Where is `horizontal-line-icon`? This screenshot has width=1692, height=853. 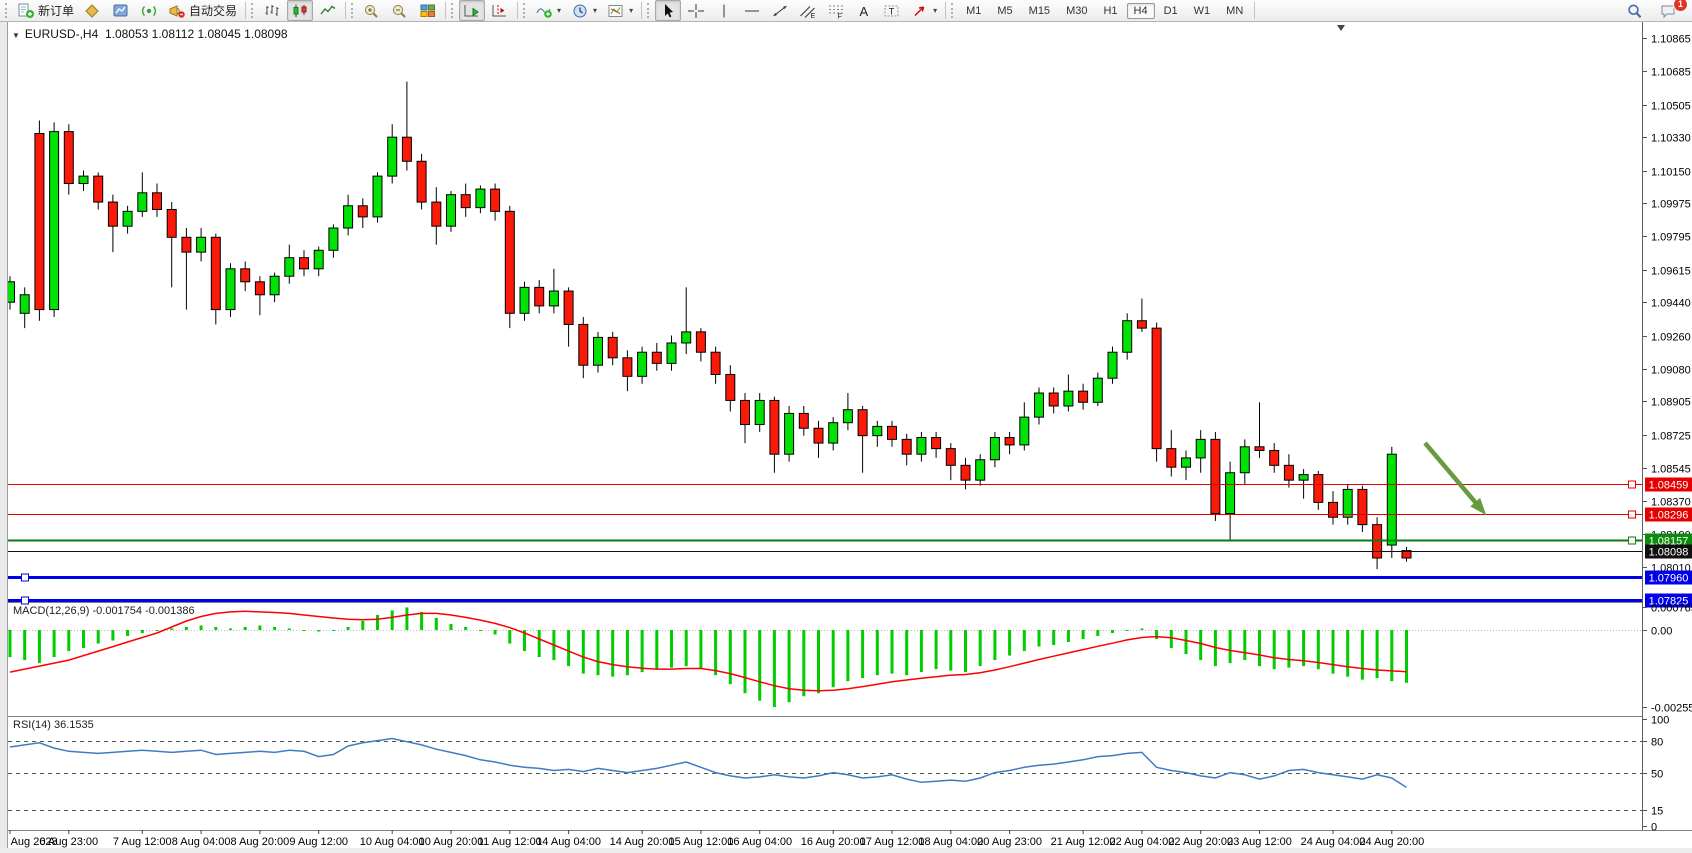 horizontal-line-icon is located at coordinates (752, 11).